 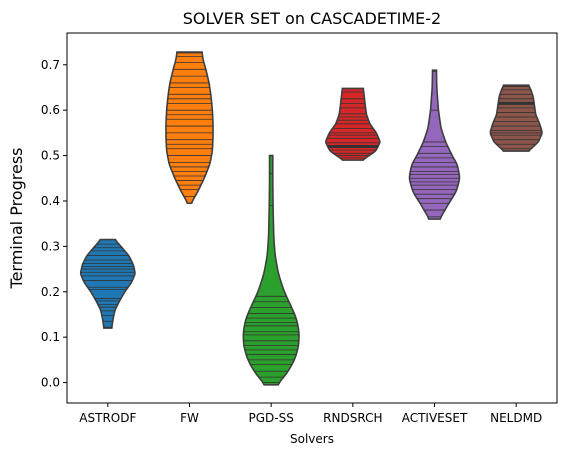 What do you see at coordinates (310, 414) in the screenshot?
I see `x-axis: ASTRODF FW PGD-SS RNDSRCH ACTIVESET NELDMD` at bounding box center [310, 414].